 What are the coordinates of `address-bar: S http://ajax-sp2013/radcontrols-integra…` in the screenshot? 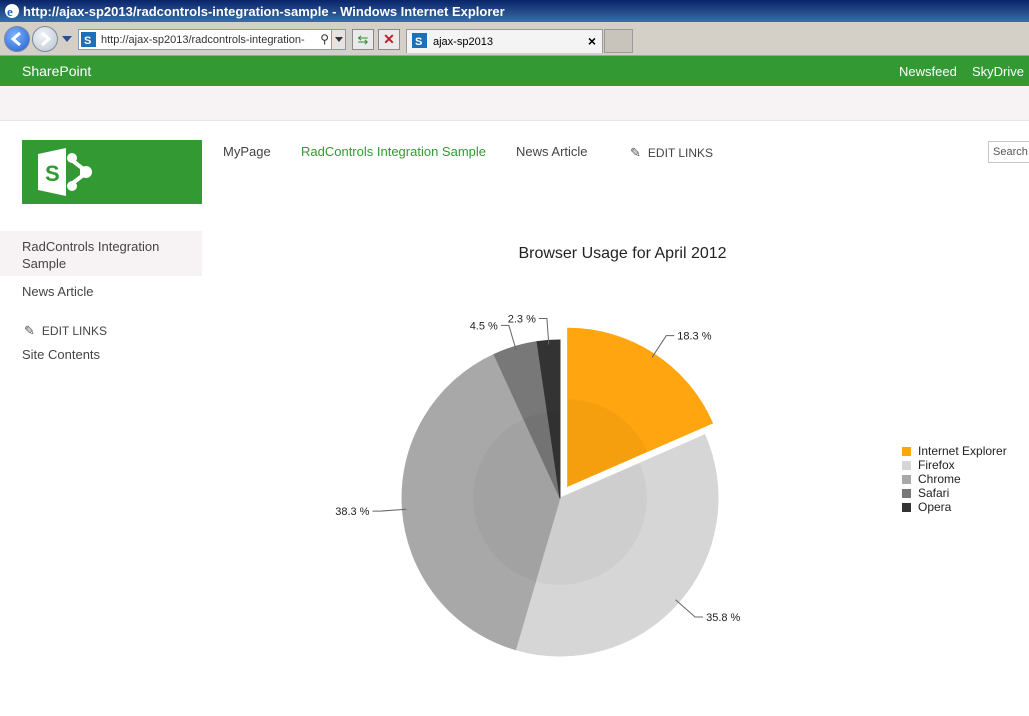 It's located at (212, 39).